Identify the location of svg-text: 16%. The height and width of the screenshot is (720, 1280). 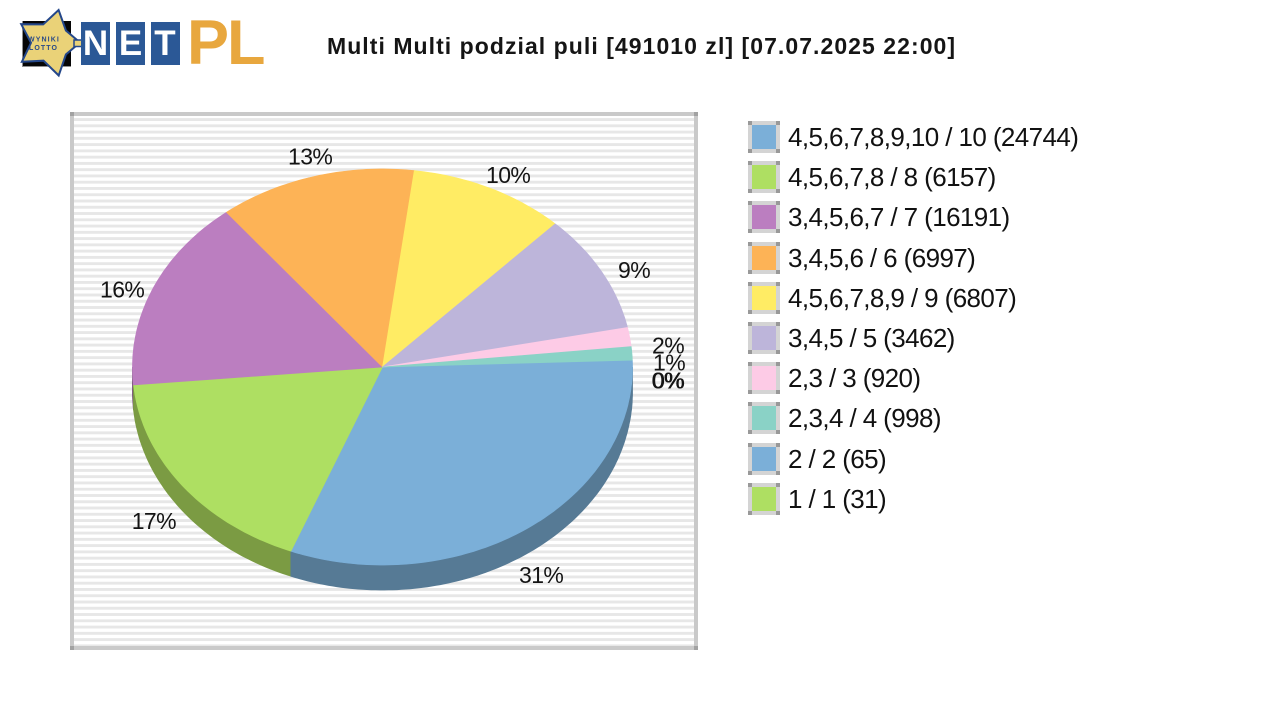
(122, 290).